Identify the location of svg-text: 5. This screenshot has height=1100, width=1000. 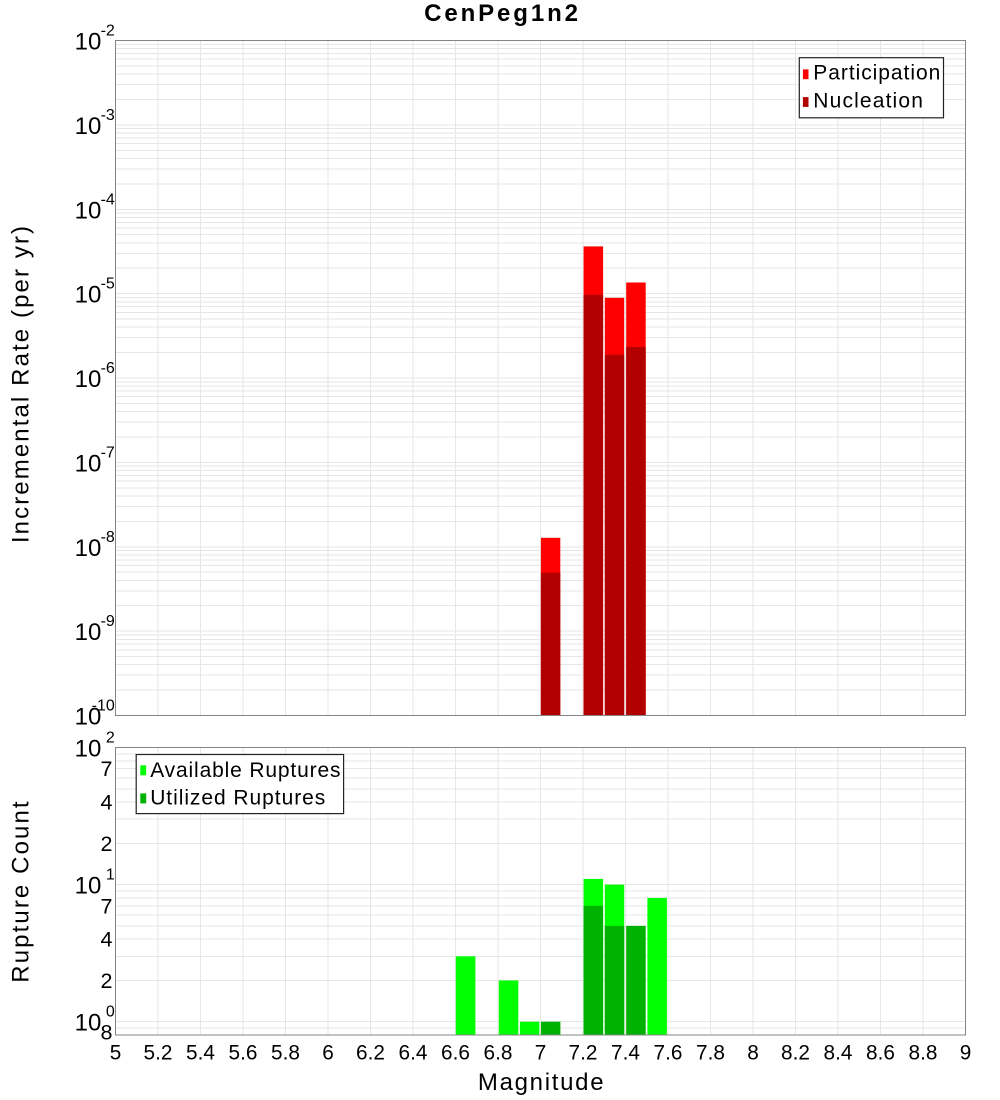
(116, 1053).